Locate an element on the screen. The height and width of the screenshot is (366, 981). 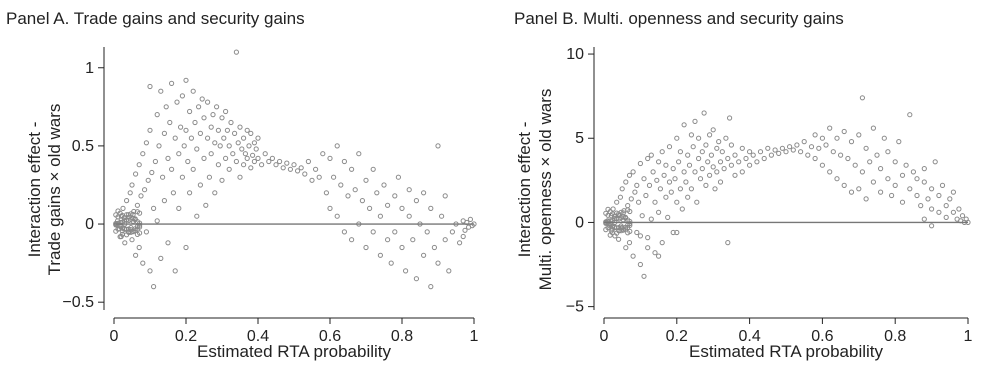
panel-b-y-axis-label-line1: Interaction effect - is located at coordinates (524, 190).